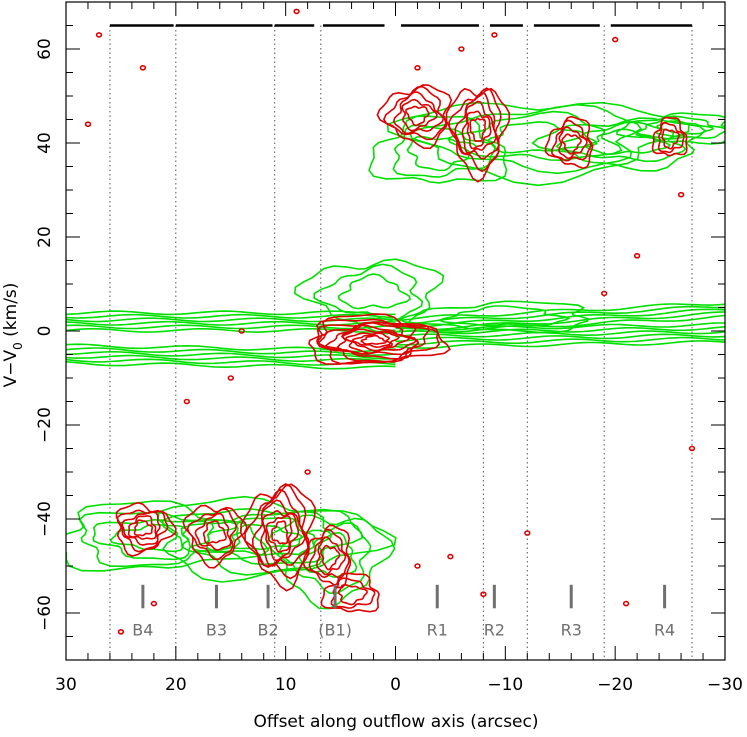 Image resolution: width=747 pixels, height=737 pixels. Describe the element at coordinates (571, 629) in the screenshot. I see `knot-label-r3: R3` at that location.